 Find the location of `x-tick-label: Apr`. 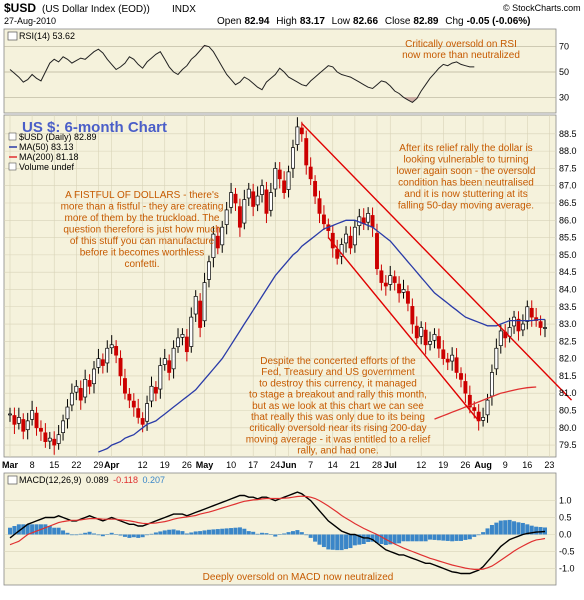

x-tick-label: Apr is located at coordinates (112, 465).